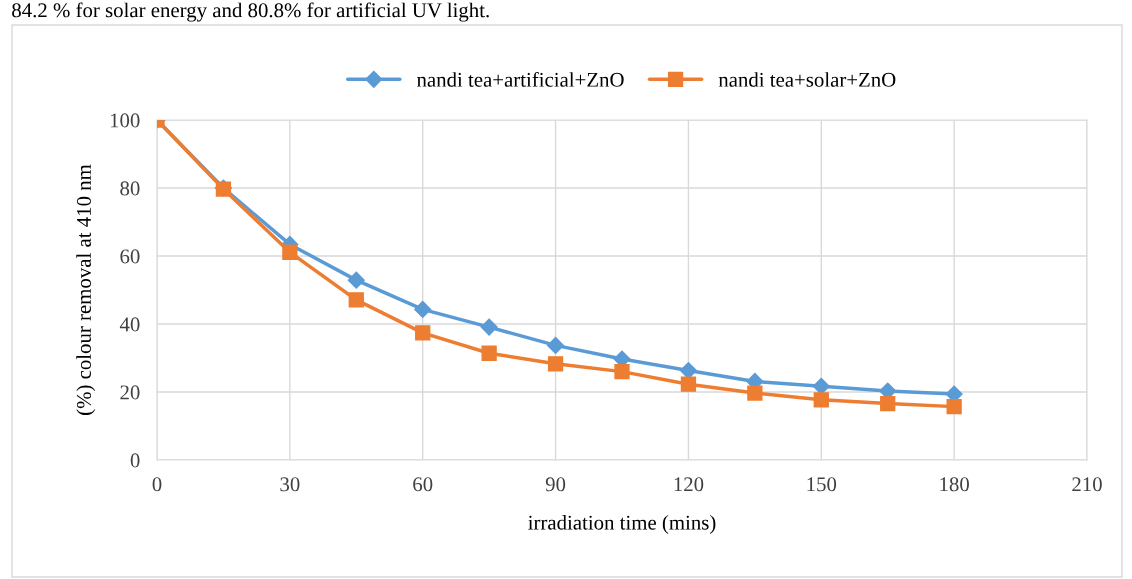 The image size is (1132, 579). Describe the element at coordinates (290, 484) in the screenshot. I see `x-tick-label: 30` at that location.